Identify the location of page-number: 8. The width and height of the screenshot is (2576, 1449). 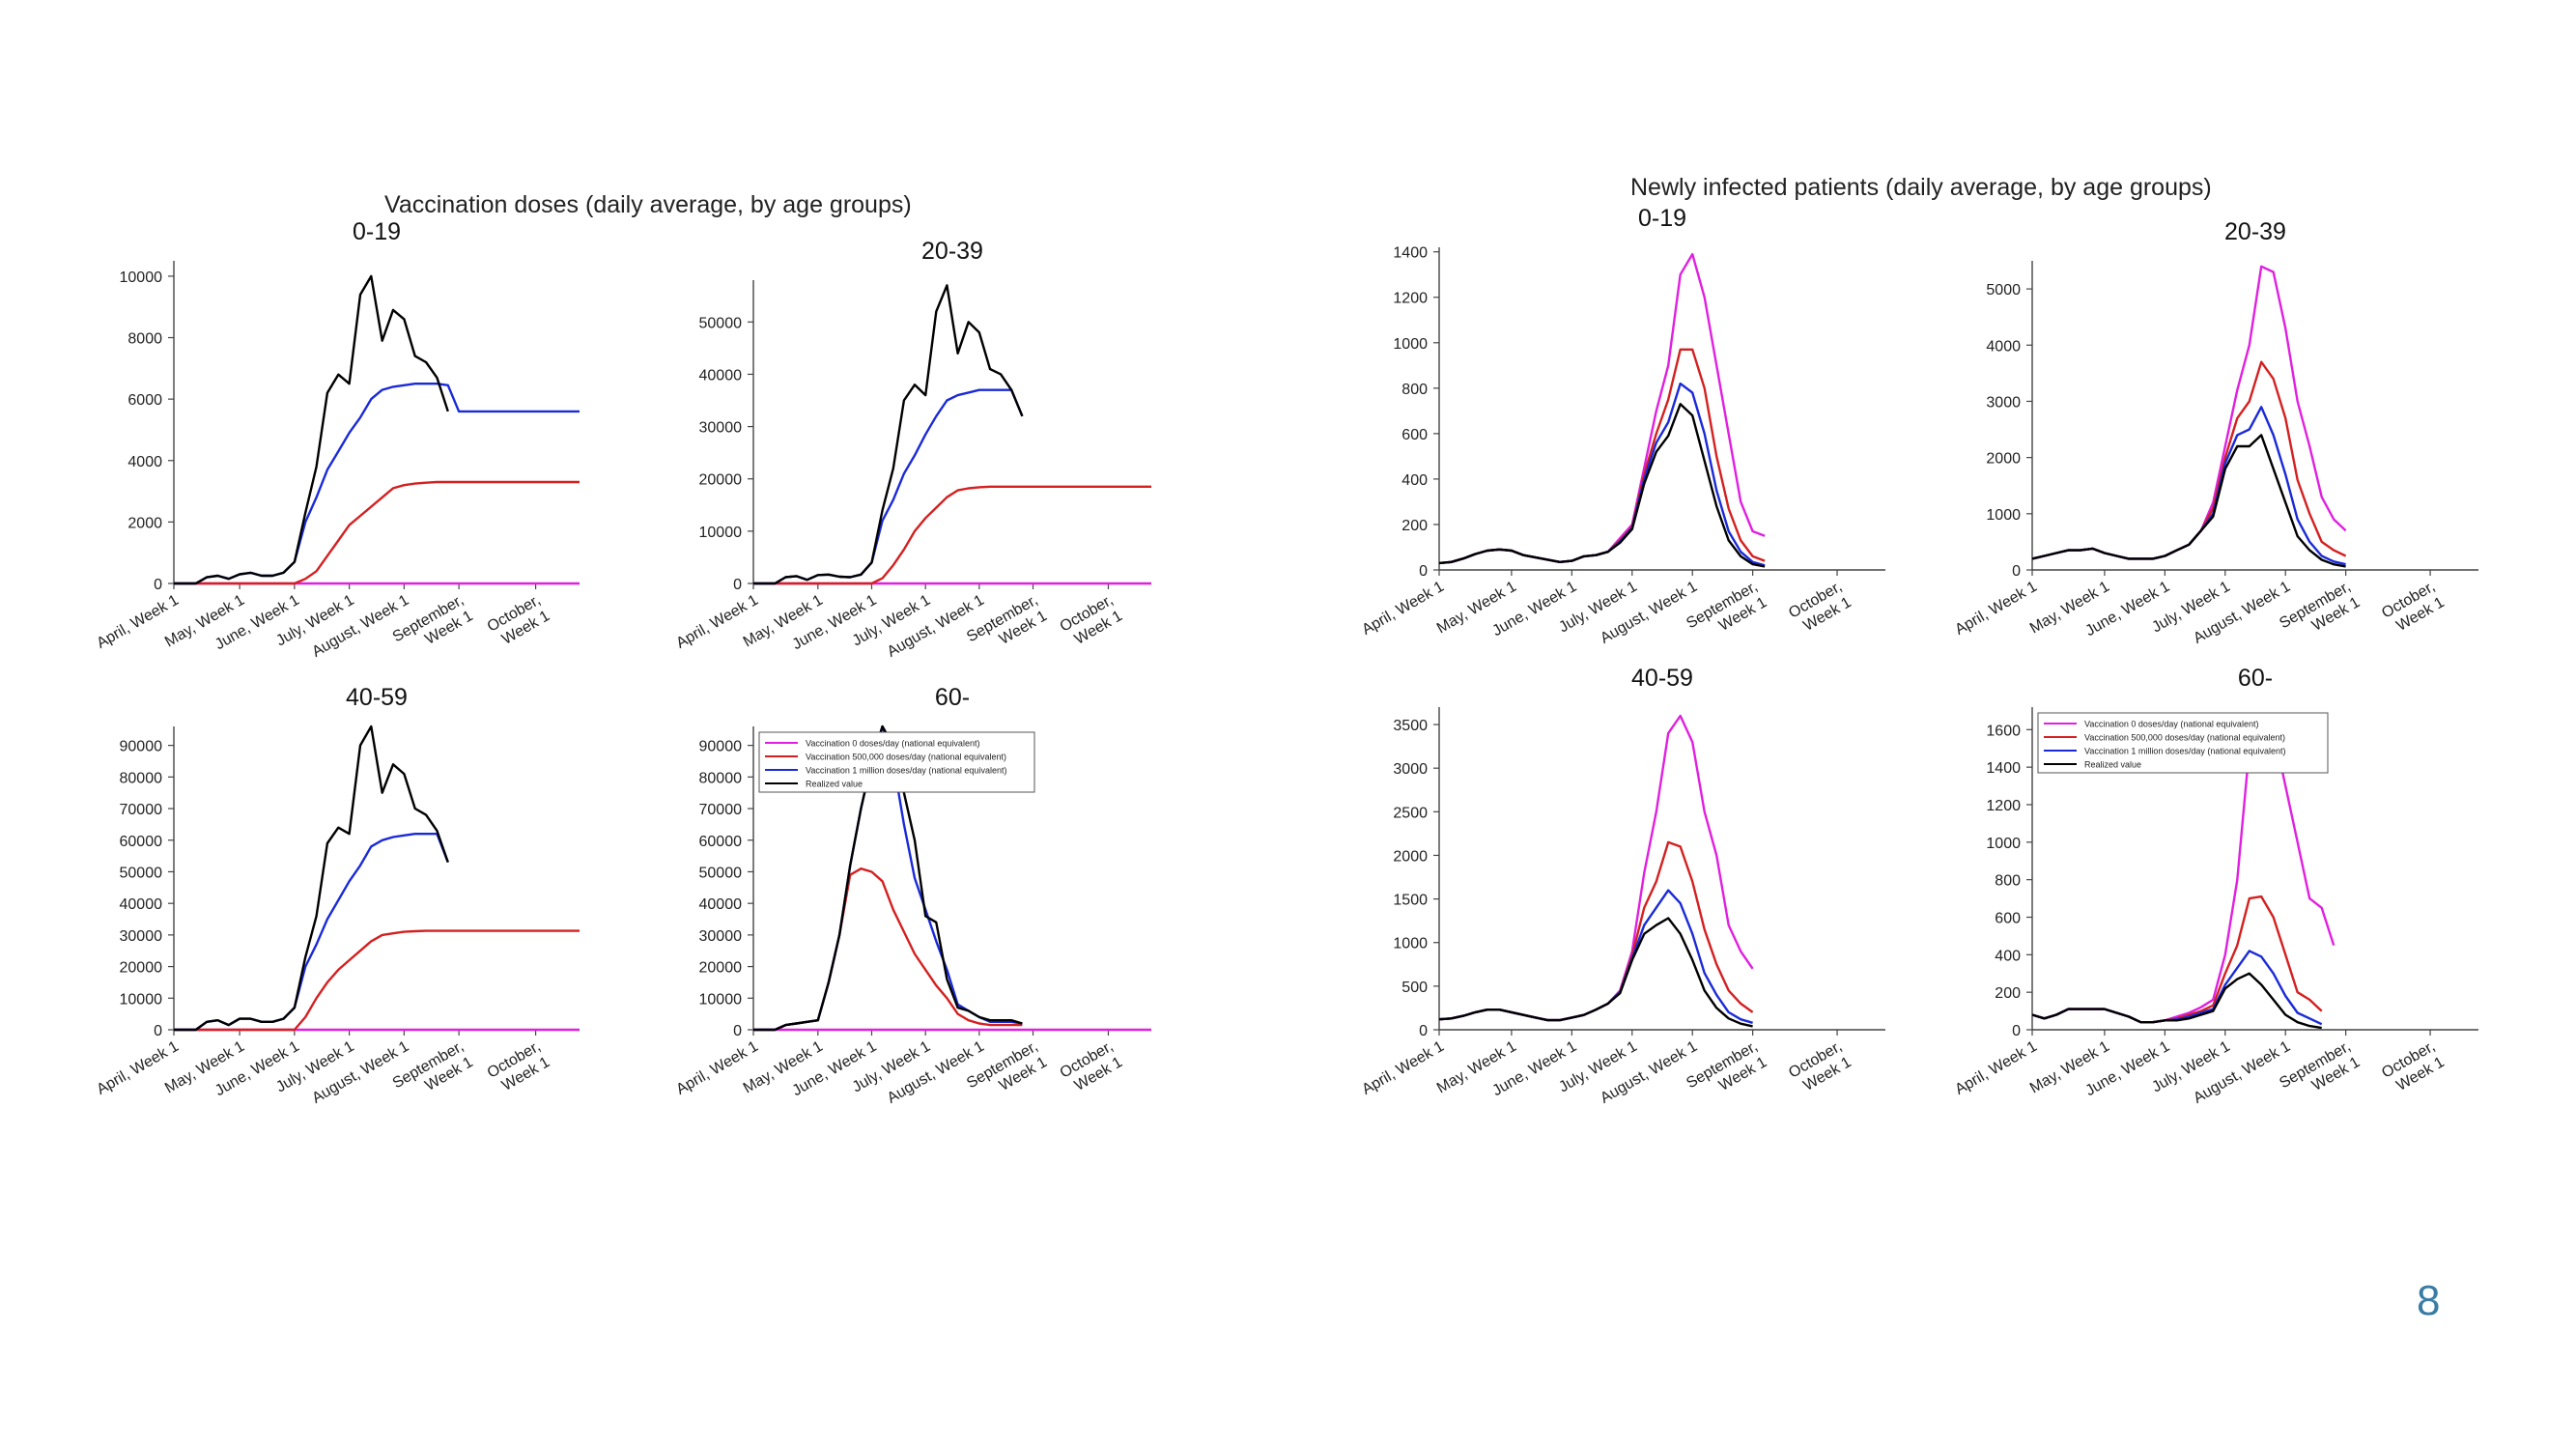
(2429, 1300).